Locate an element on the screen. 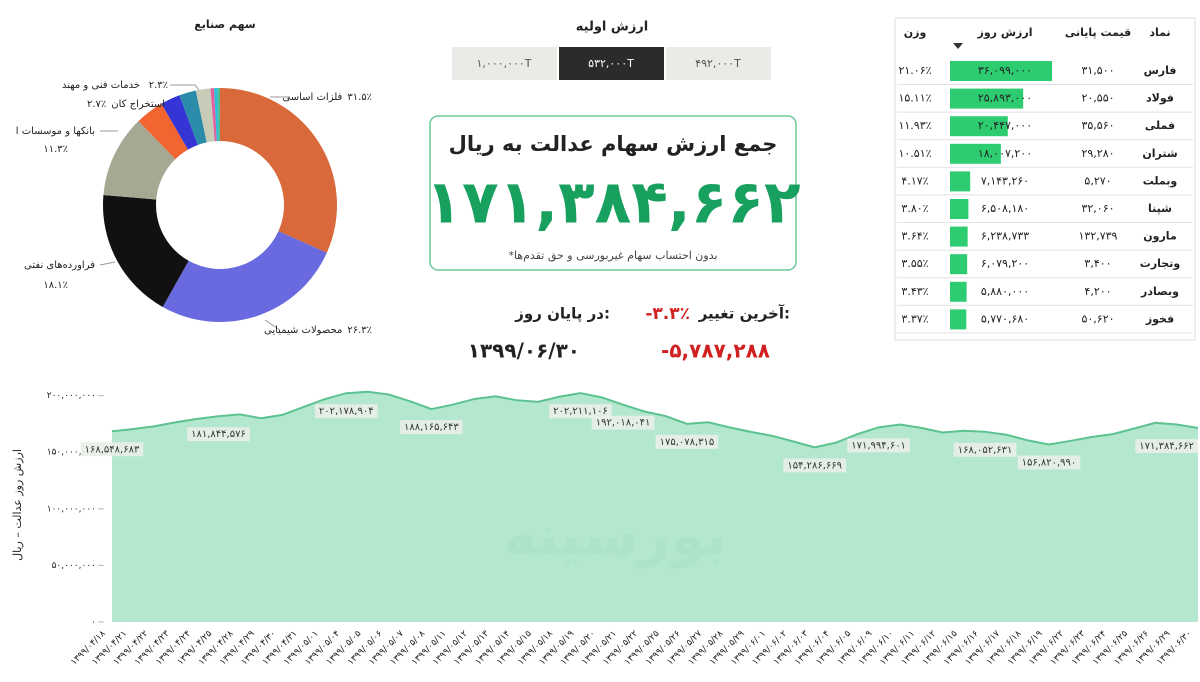 The height and width of the screenshot is (682, 1200). table-cell: ۱۱.۹۳٪ is located at coordinates (914, 125).